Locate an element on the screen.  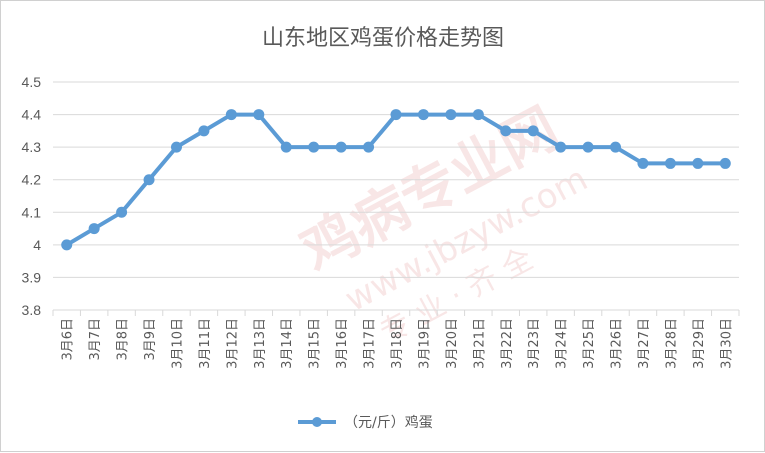
x-tick-label: 3月23日 is located at coordinates (534, 343).